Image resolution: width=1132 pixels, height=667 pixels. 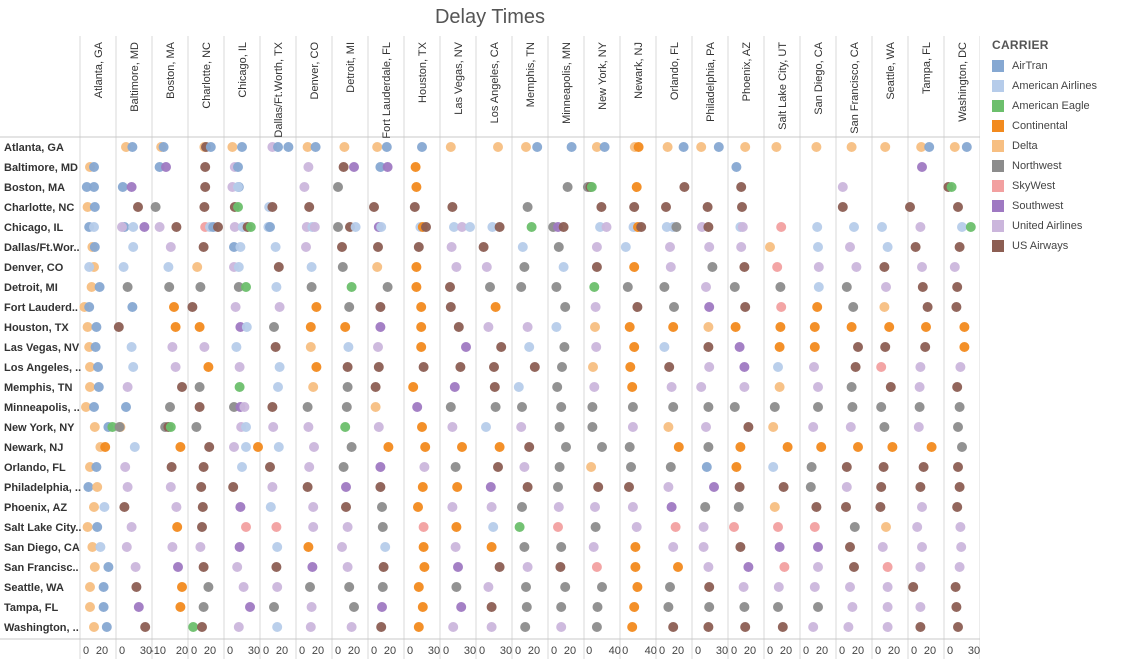 I want to click on legend-item-delta: Delta, so click(x=1062, y=146).